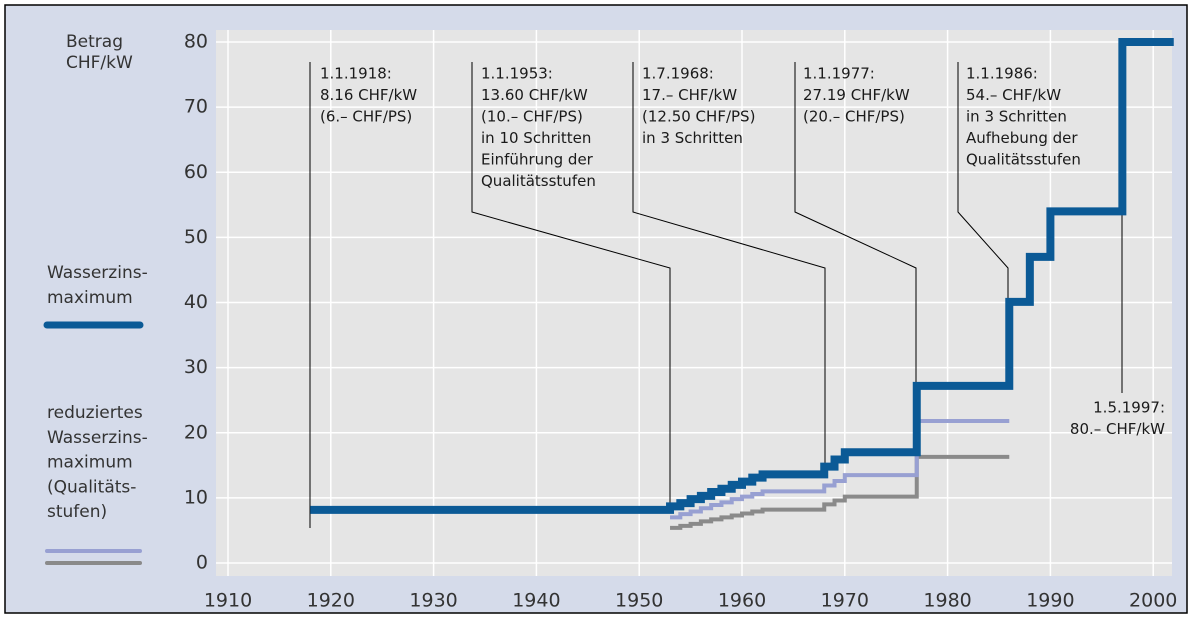  What do you see at coordinates (678, 74) in the screenshot?
I see `annotation: 1.7.1968:` at bounding box center [678, 74].